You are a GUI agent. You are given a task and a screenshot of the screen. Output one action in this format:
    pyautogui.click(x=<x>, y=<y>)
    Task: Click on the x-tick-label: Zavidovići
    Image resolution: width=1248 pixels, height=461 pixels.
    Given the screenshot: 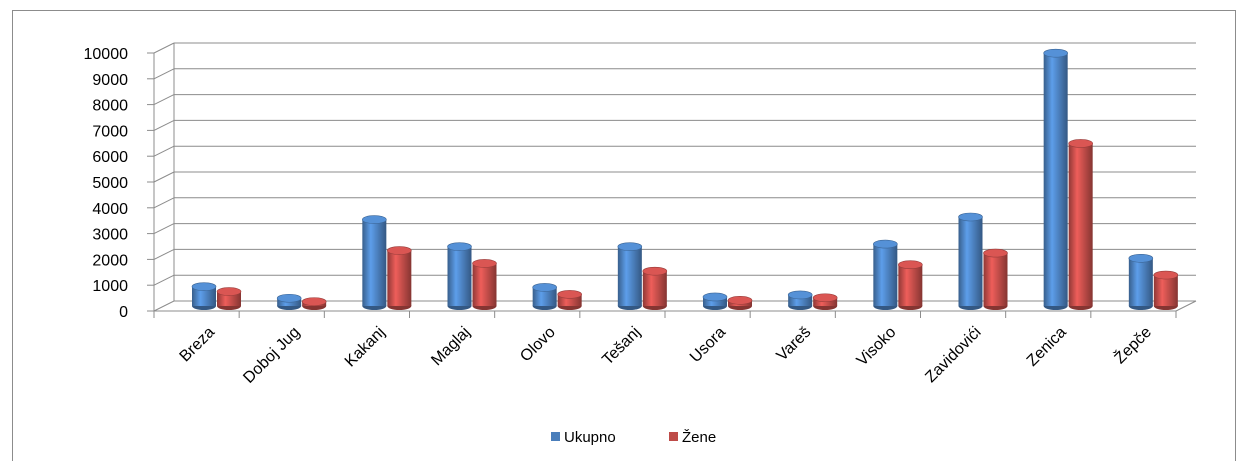 What is the action you would take?
    pyautogui.click(x=953, y=355)
    